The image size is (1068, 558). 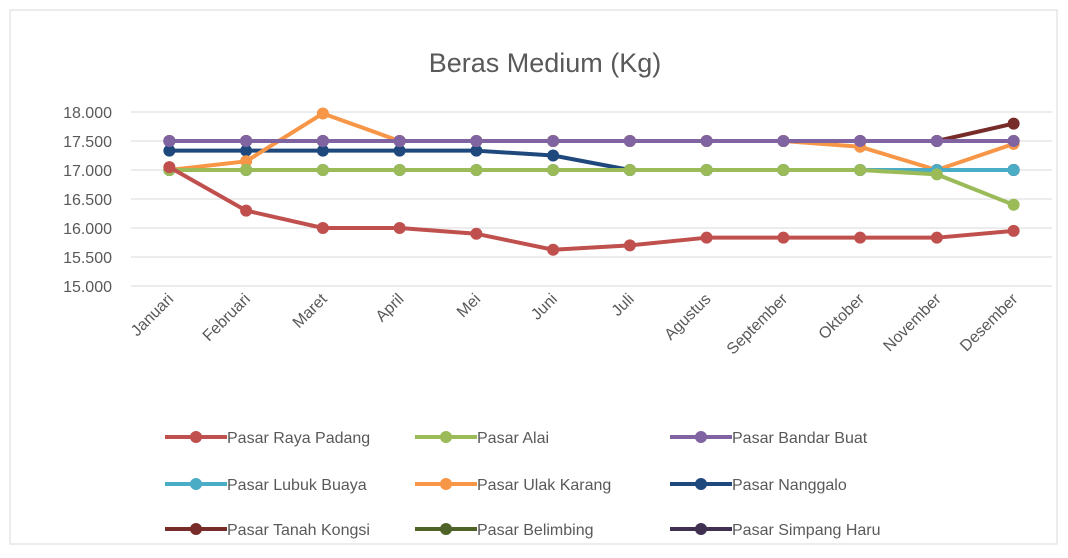 I want to click on y-tick-label: 18.000, so click(x=87, y=113).